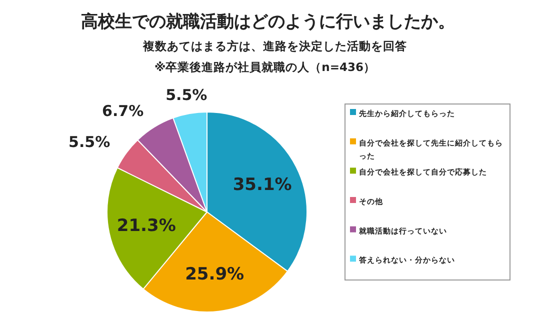 Image resolution: width=536 pixels, height=329 pixels. Describe the element at coordinates (262, 185) in the screenshot. I see `data-label: 35.1%` at that location.